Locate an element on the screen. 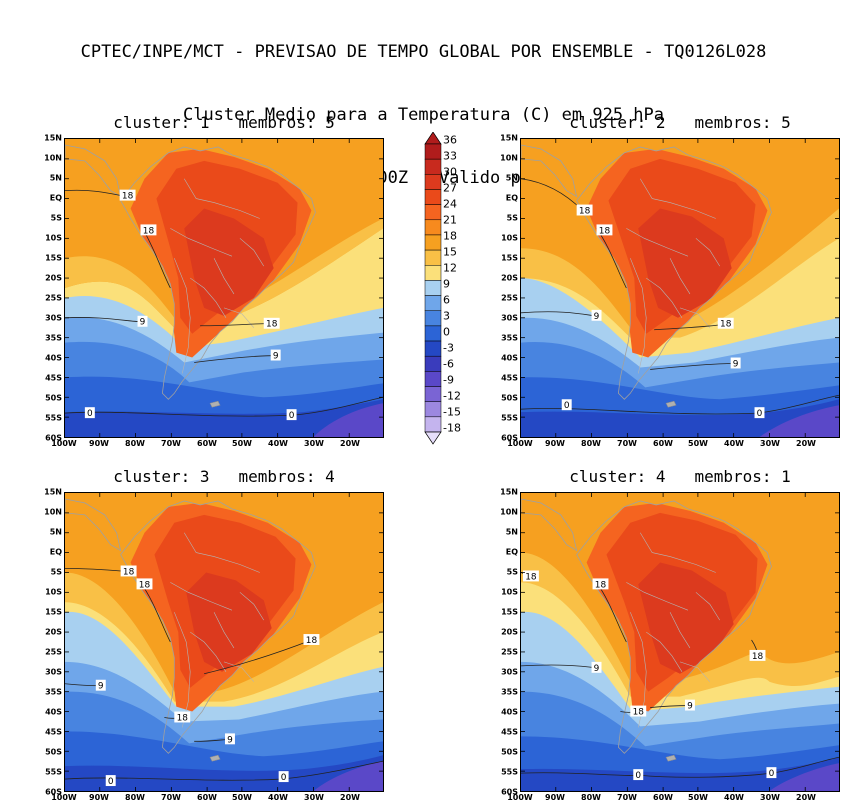  lat-tick-label: 5N is located at coordinates (511, 178).